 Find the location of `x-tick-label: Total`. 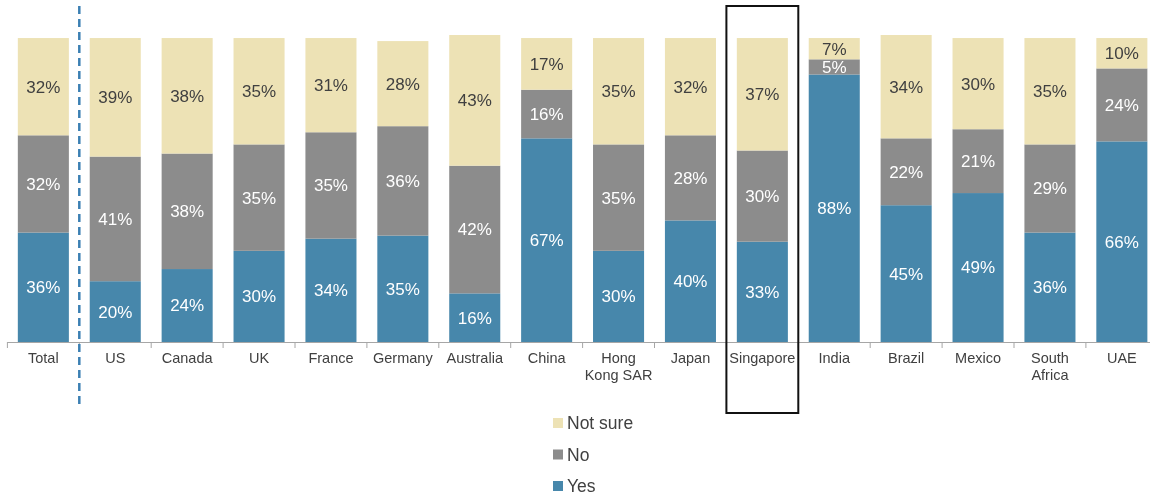

x-tick-label: Total is located at coordinates (43, 358).